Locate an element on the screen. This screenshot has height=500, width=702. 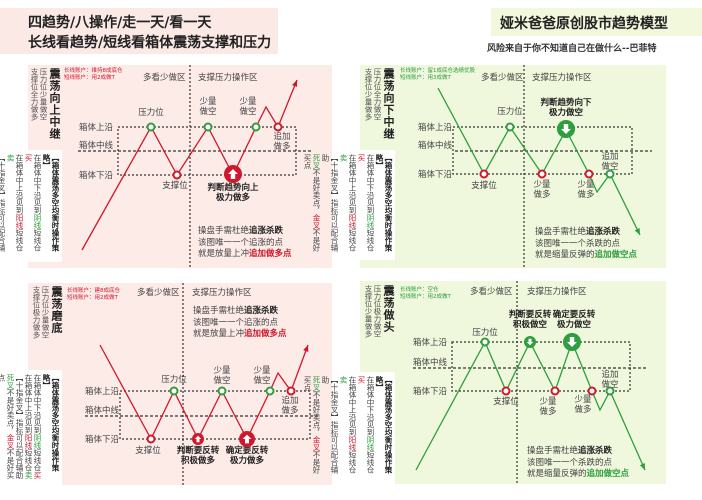
short-account: 短线账户：用3成做T is located at coordinates (425, 78).